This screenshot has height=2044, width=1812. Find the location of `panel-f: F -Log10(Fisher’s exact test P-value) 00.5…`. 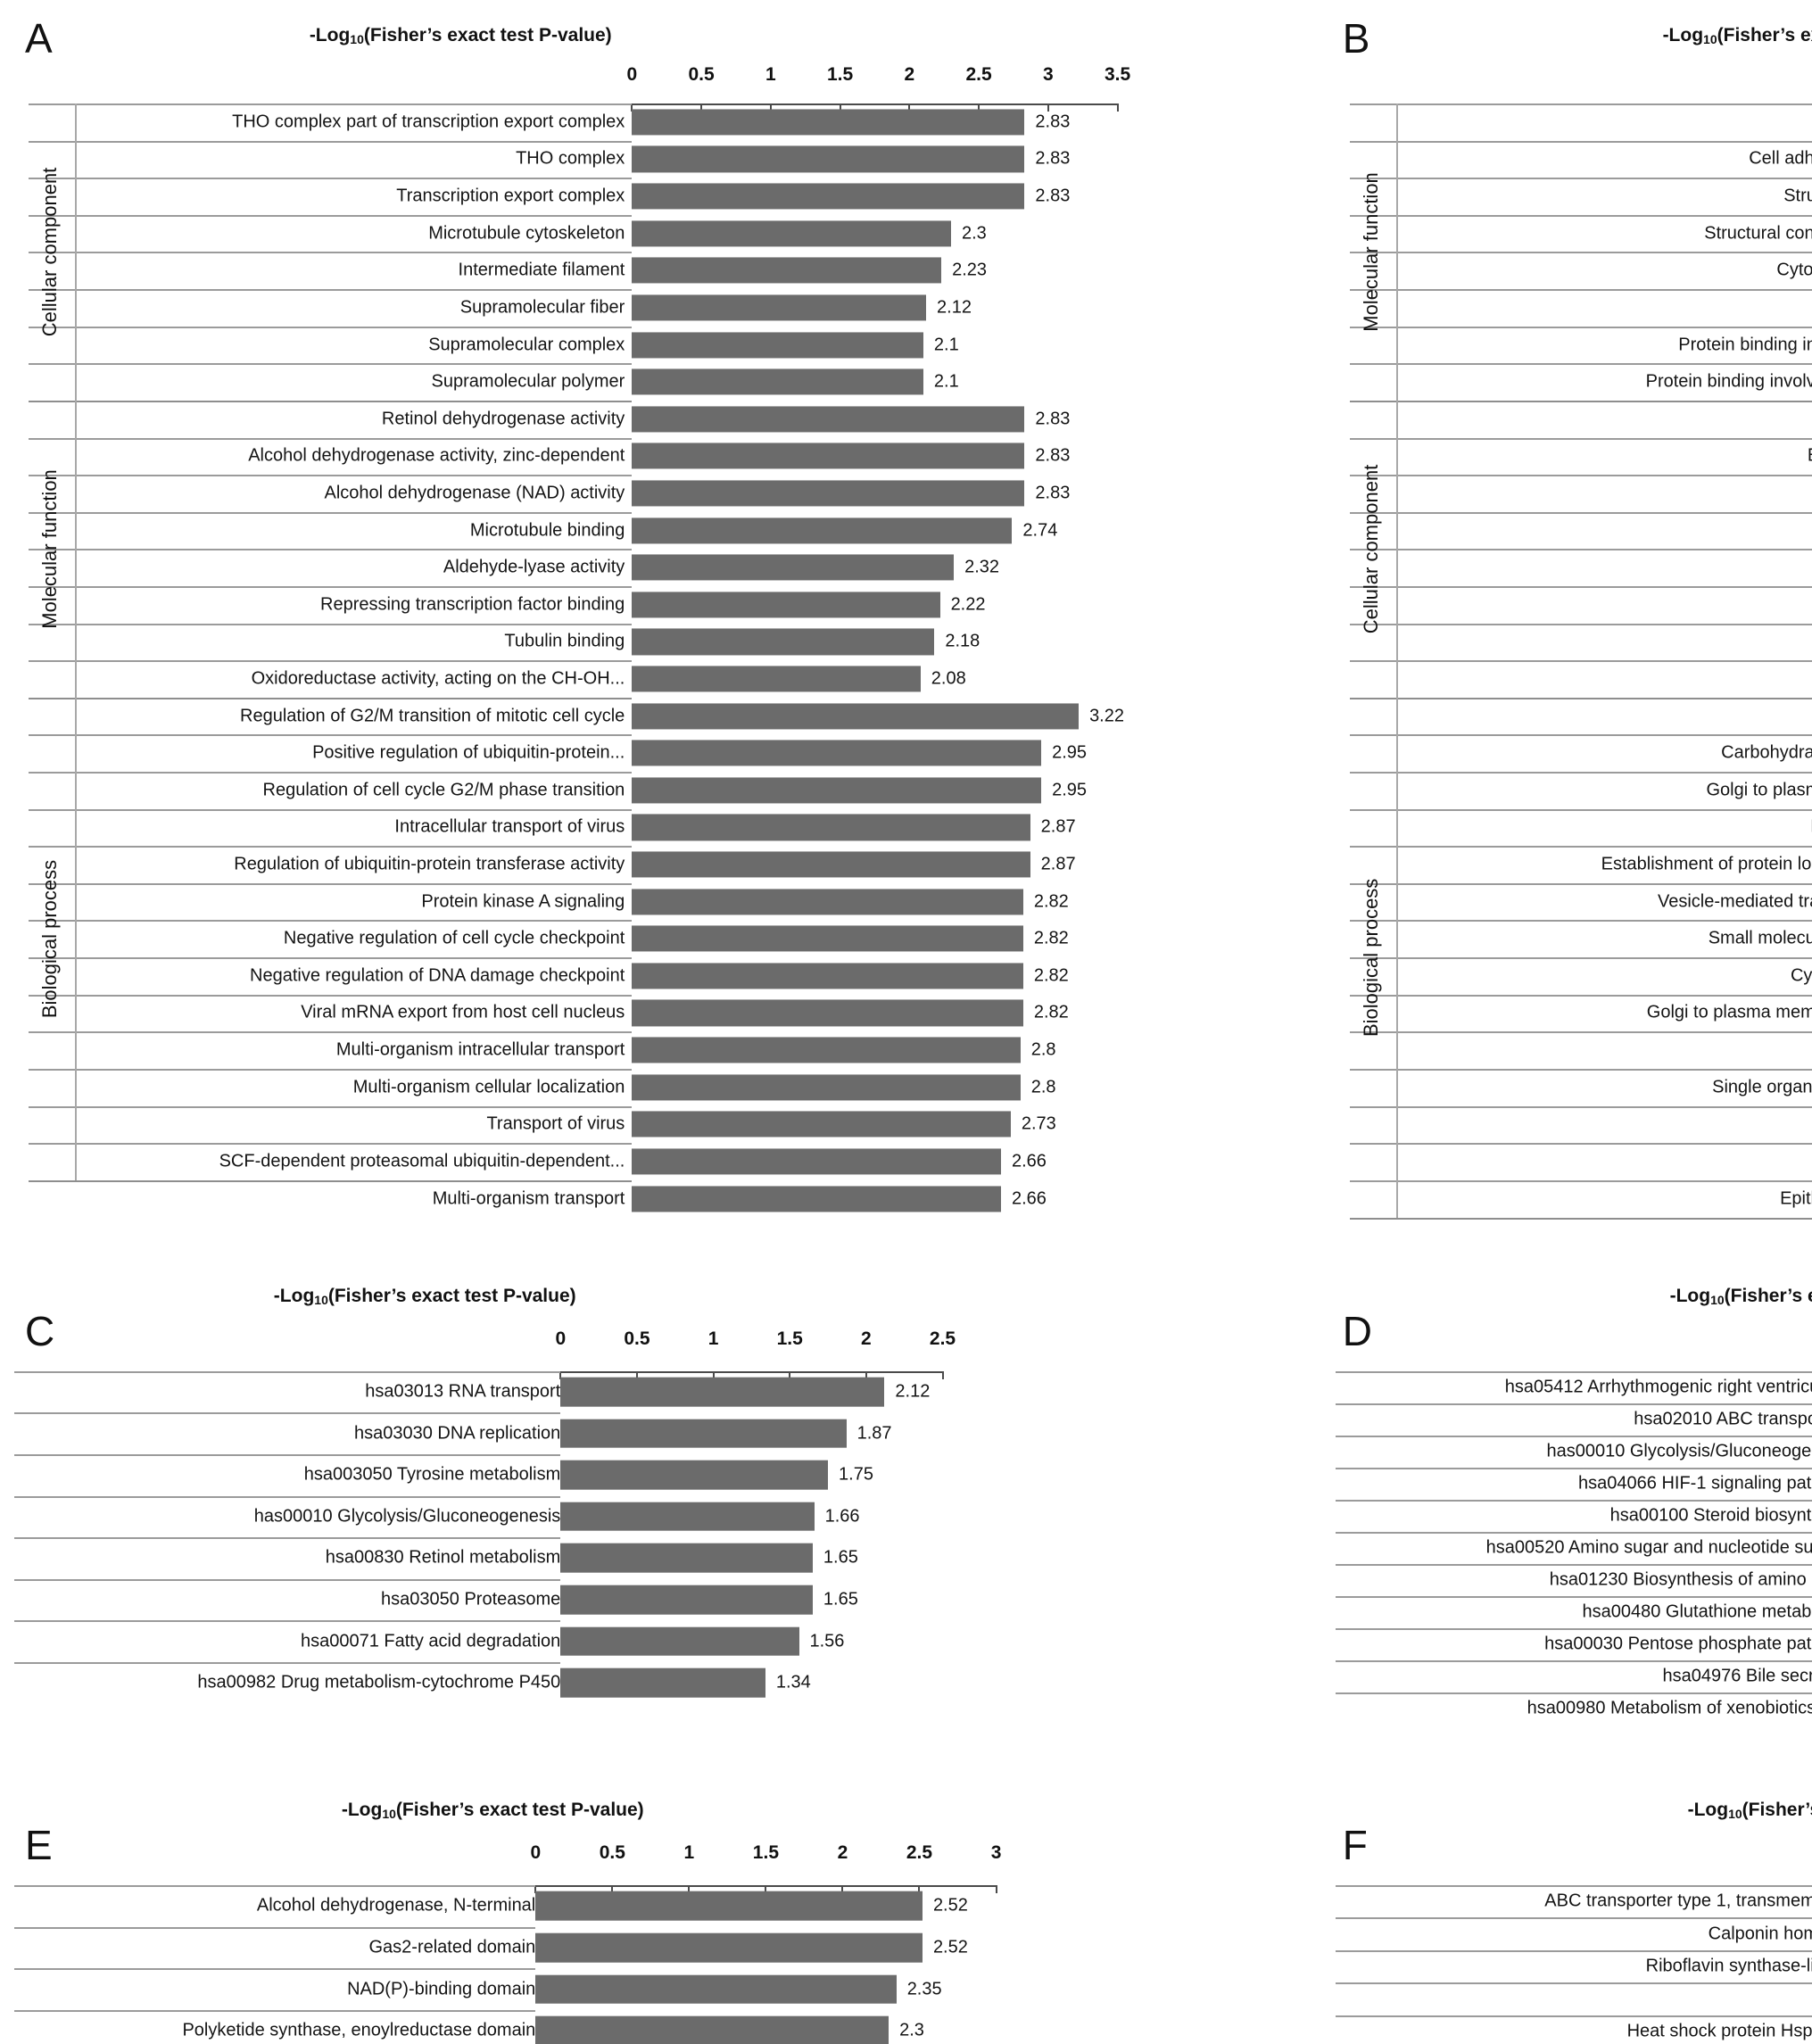

panel-f: F -Log10(Fisher’s exact test P-value) 00.5… is located at coordinates (1573, 1914).